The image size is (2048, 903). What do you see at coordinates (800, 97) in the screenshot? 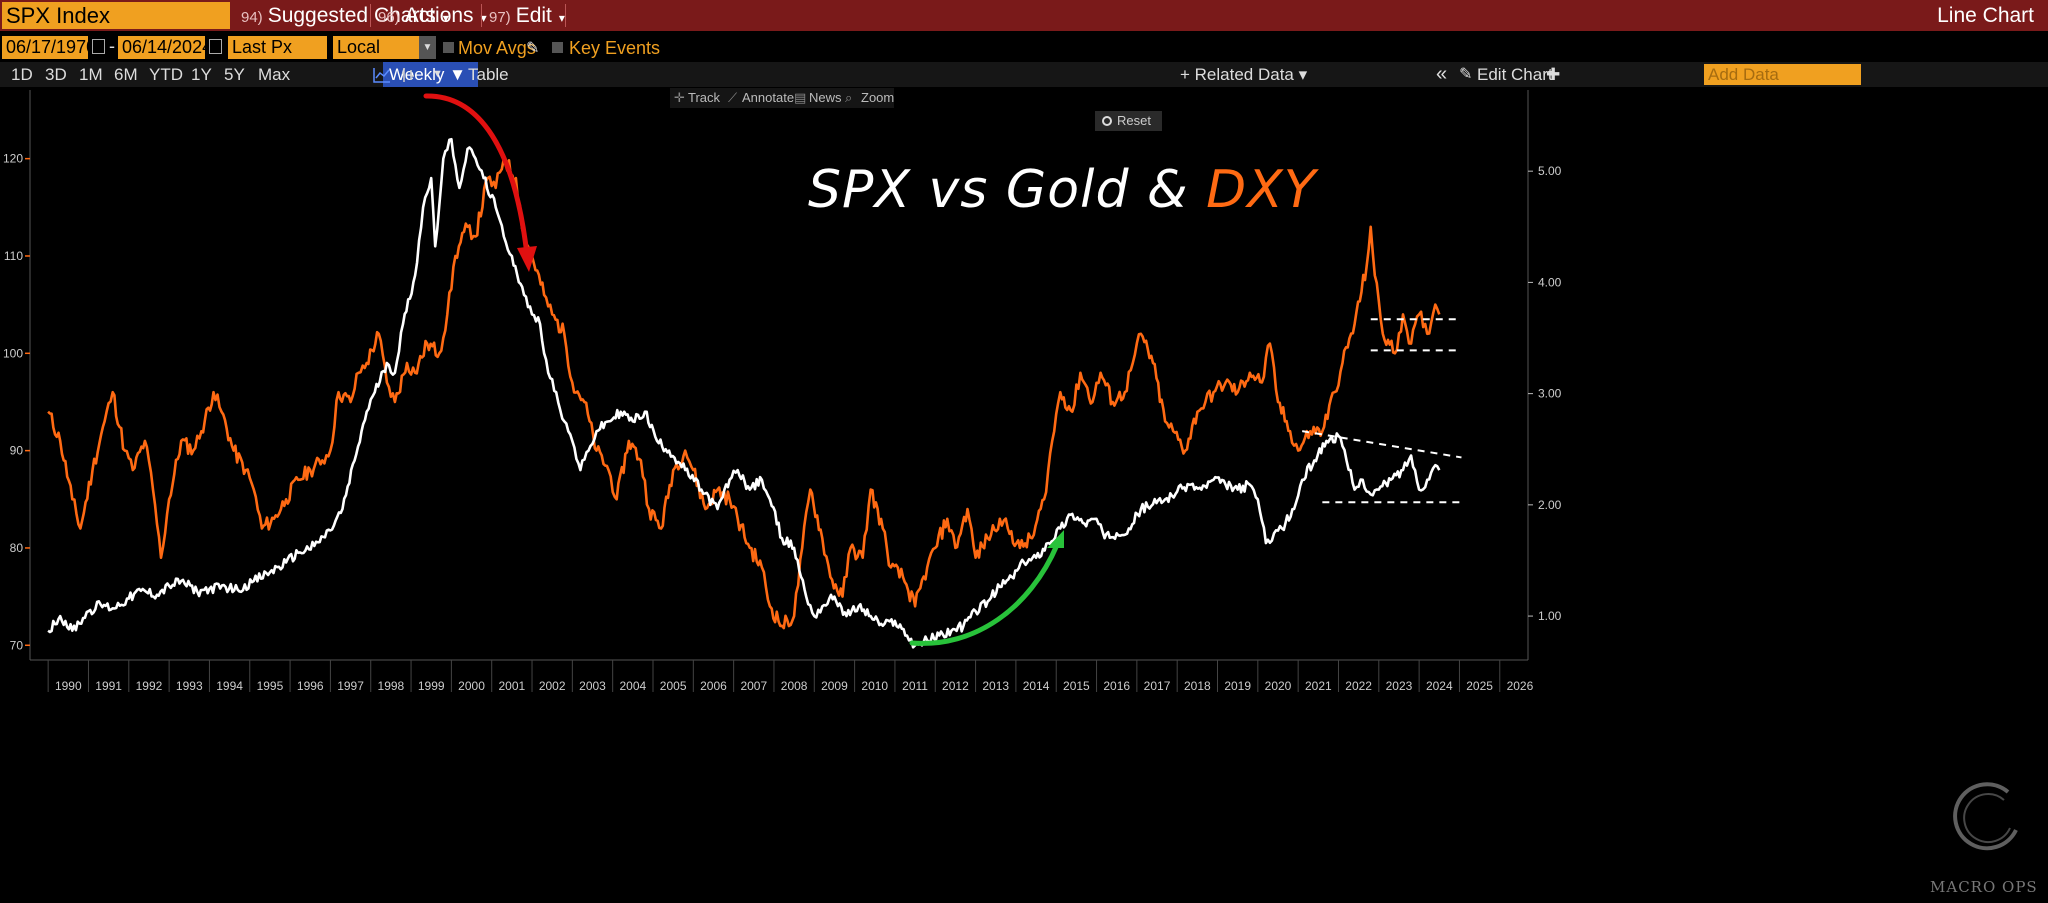
I see `news-icon: ▤` at bounding box center [800, 97].